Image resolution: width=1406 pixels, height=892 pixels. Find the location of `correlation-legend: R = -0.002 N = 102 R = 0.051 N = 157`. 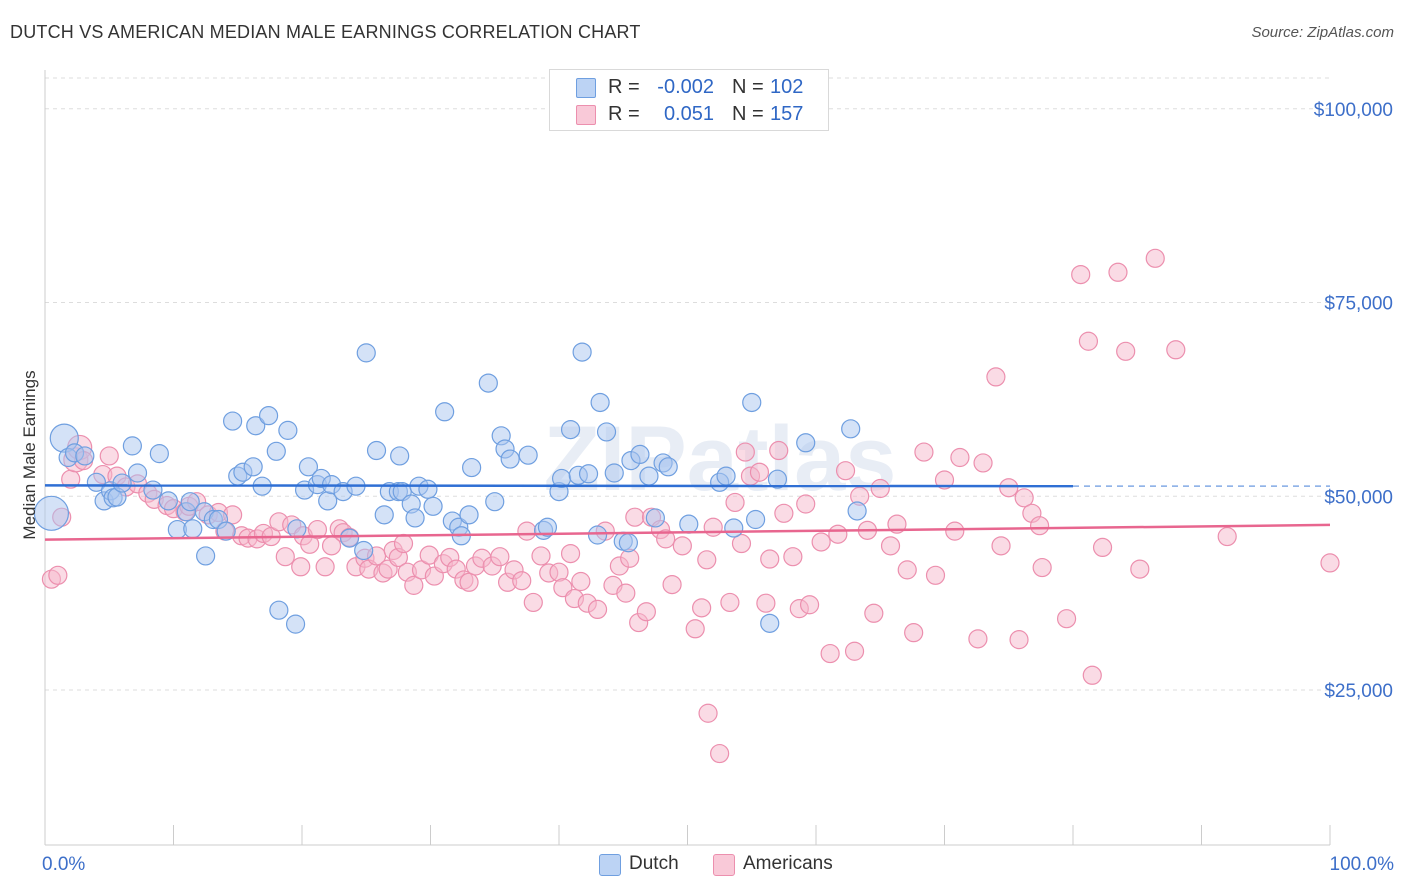

correlation-legend: R = -0.002 N = 102 R = 0.051 N = 157 is located at coordinates (689, 100).